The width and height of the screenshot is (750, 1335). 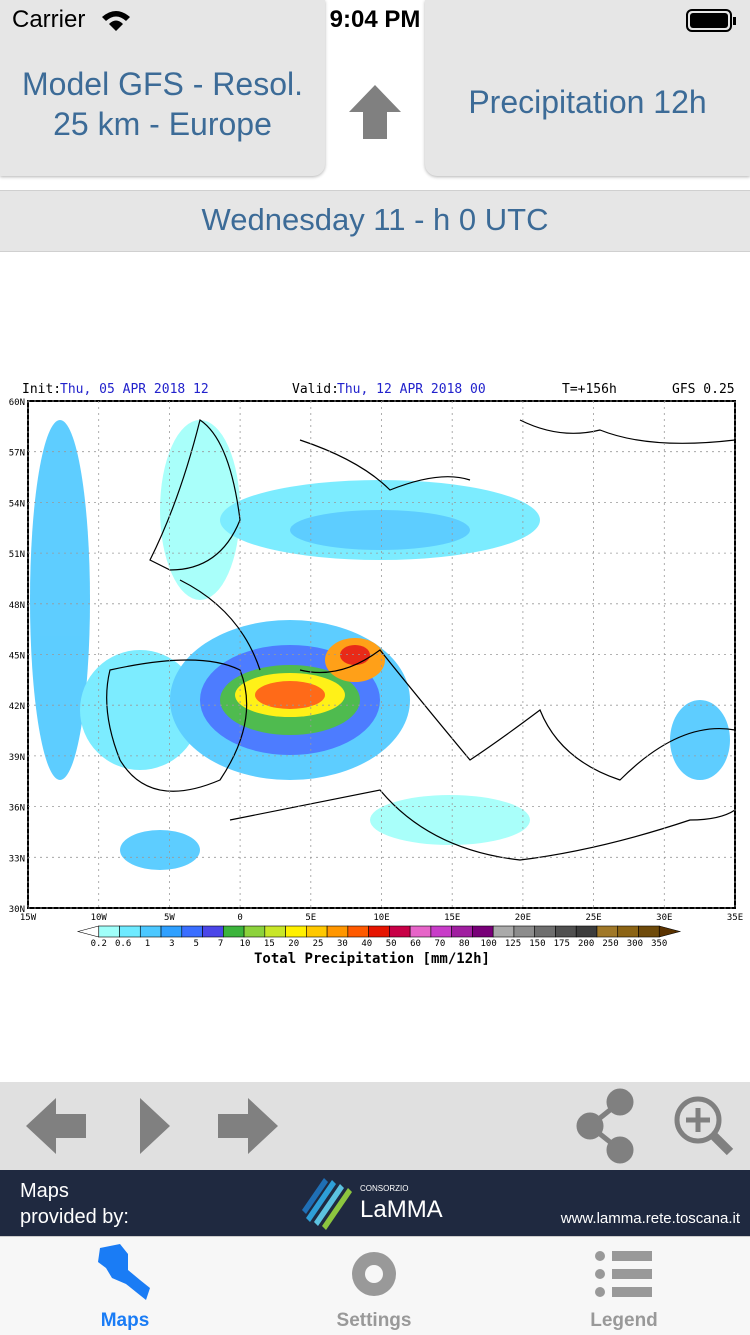 What do you see at coordinates (704, 1126) in the screenshot?
I see `zoom-button` at bounding box center [704, 1126].